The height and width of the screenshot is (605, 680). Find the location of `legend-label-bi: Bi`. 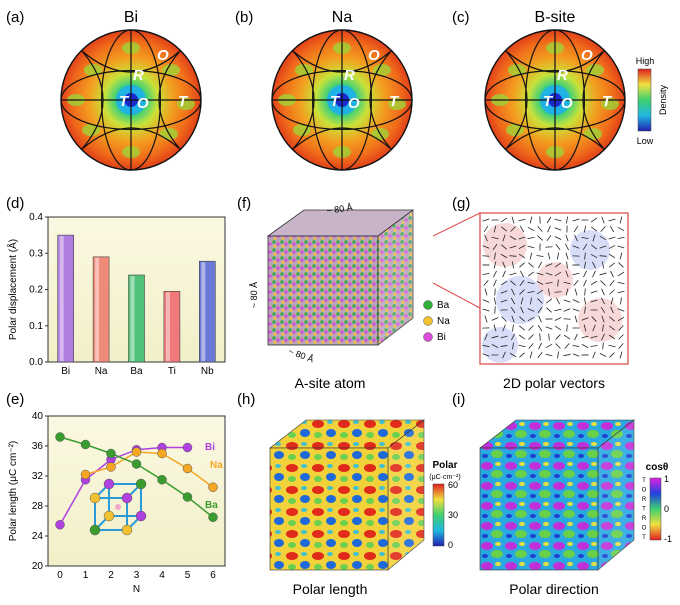

legend-label-bi: Bi is located at coordinates (441, 337).